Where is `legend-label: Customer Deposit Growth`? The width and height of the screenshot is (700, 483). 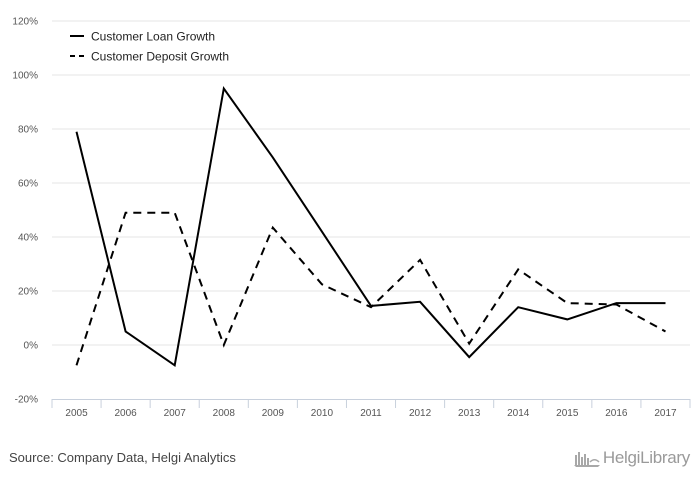 legend-label: Customer Deposit Growth is located at coordinates (160, 57).